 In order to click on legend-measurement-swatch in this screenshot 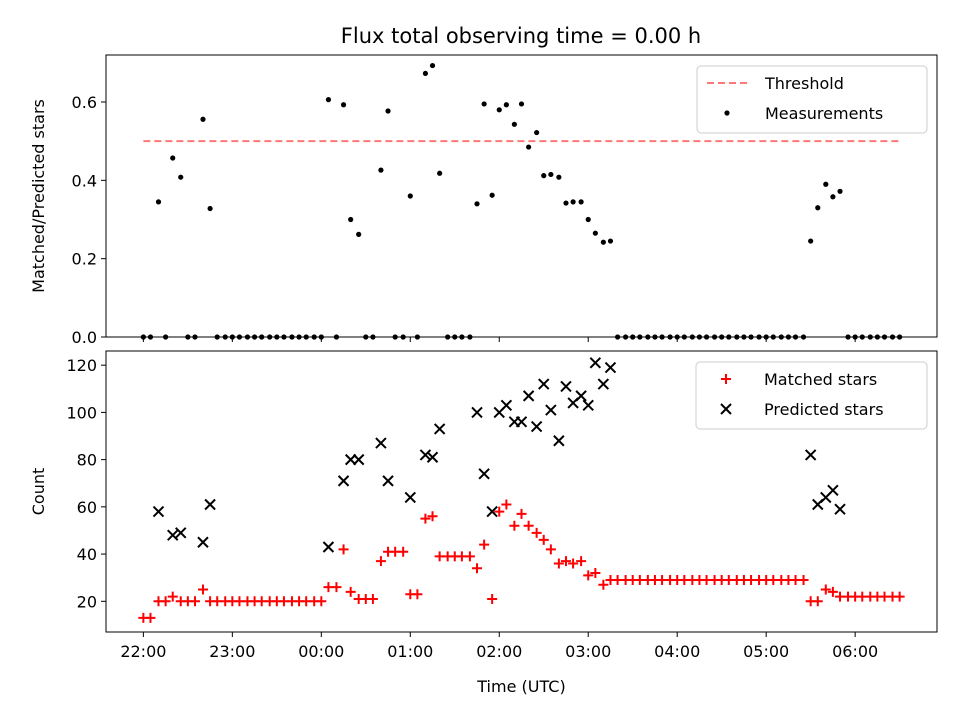, I will do `click(727, 113)`.